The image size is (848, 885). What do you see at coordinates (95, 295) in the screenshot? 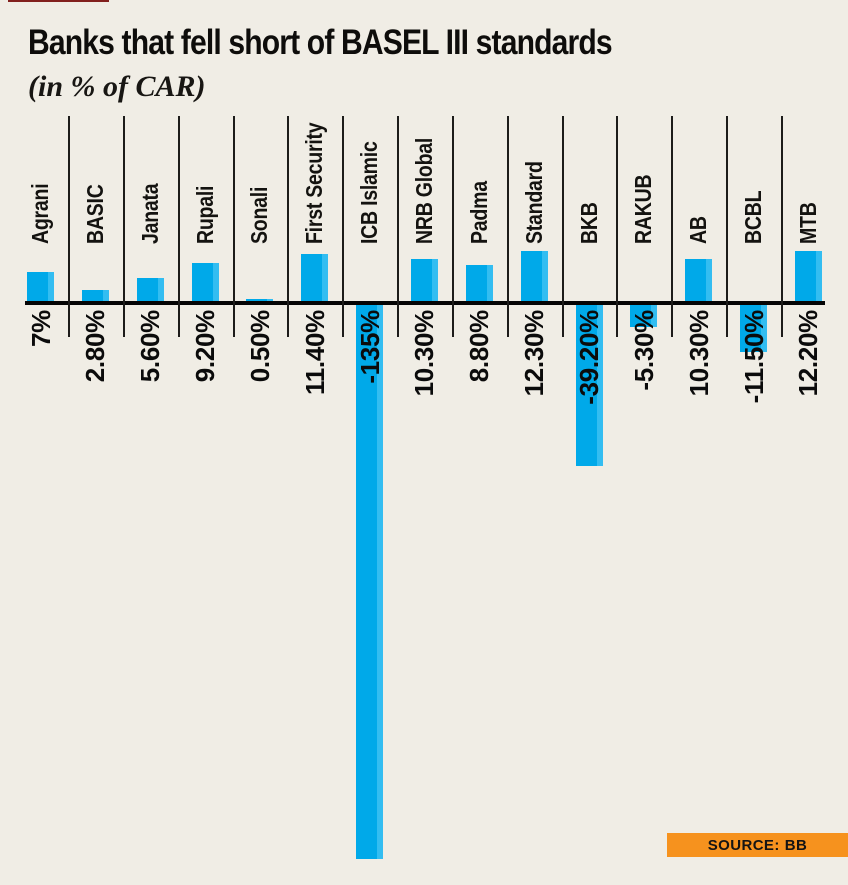
I see `bar-basic` at bounding box center [95, 295].